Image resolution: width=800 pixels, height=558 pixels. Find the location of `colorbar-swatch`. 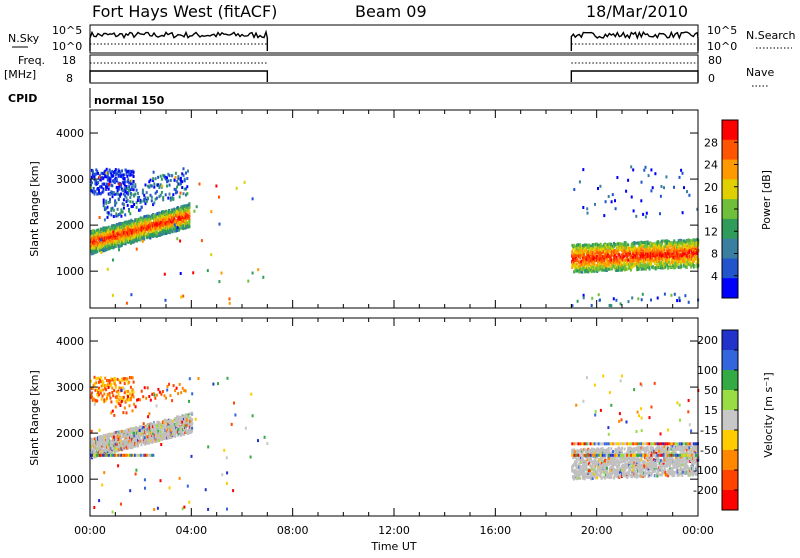

colorbar-swatch is located at coordinates (730, 150).